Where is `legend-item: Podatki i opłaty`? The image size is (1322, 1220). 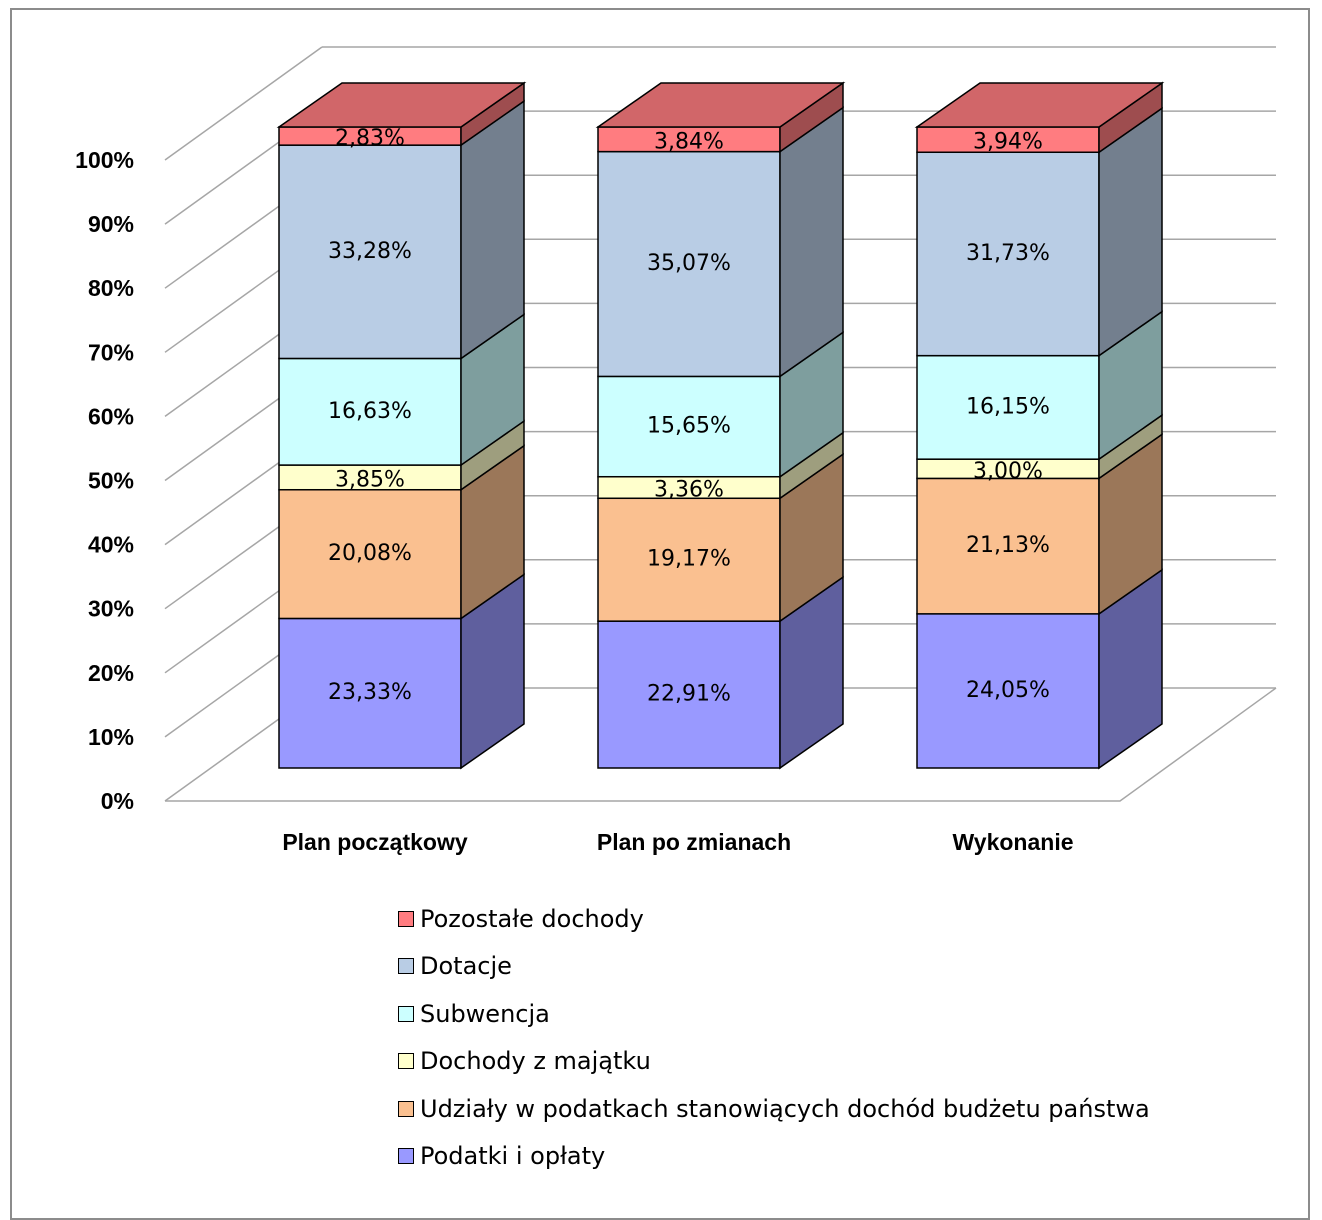
legend-item: Podatki i opłaty is located at coordinates (774, 1157).